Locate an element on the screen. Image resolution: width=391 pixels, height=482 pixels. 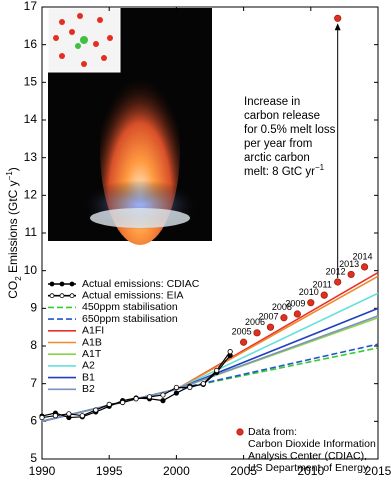
x-tick-label: 2015 is located at coordinates (378, 471).